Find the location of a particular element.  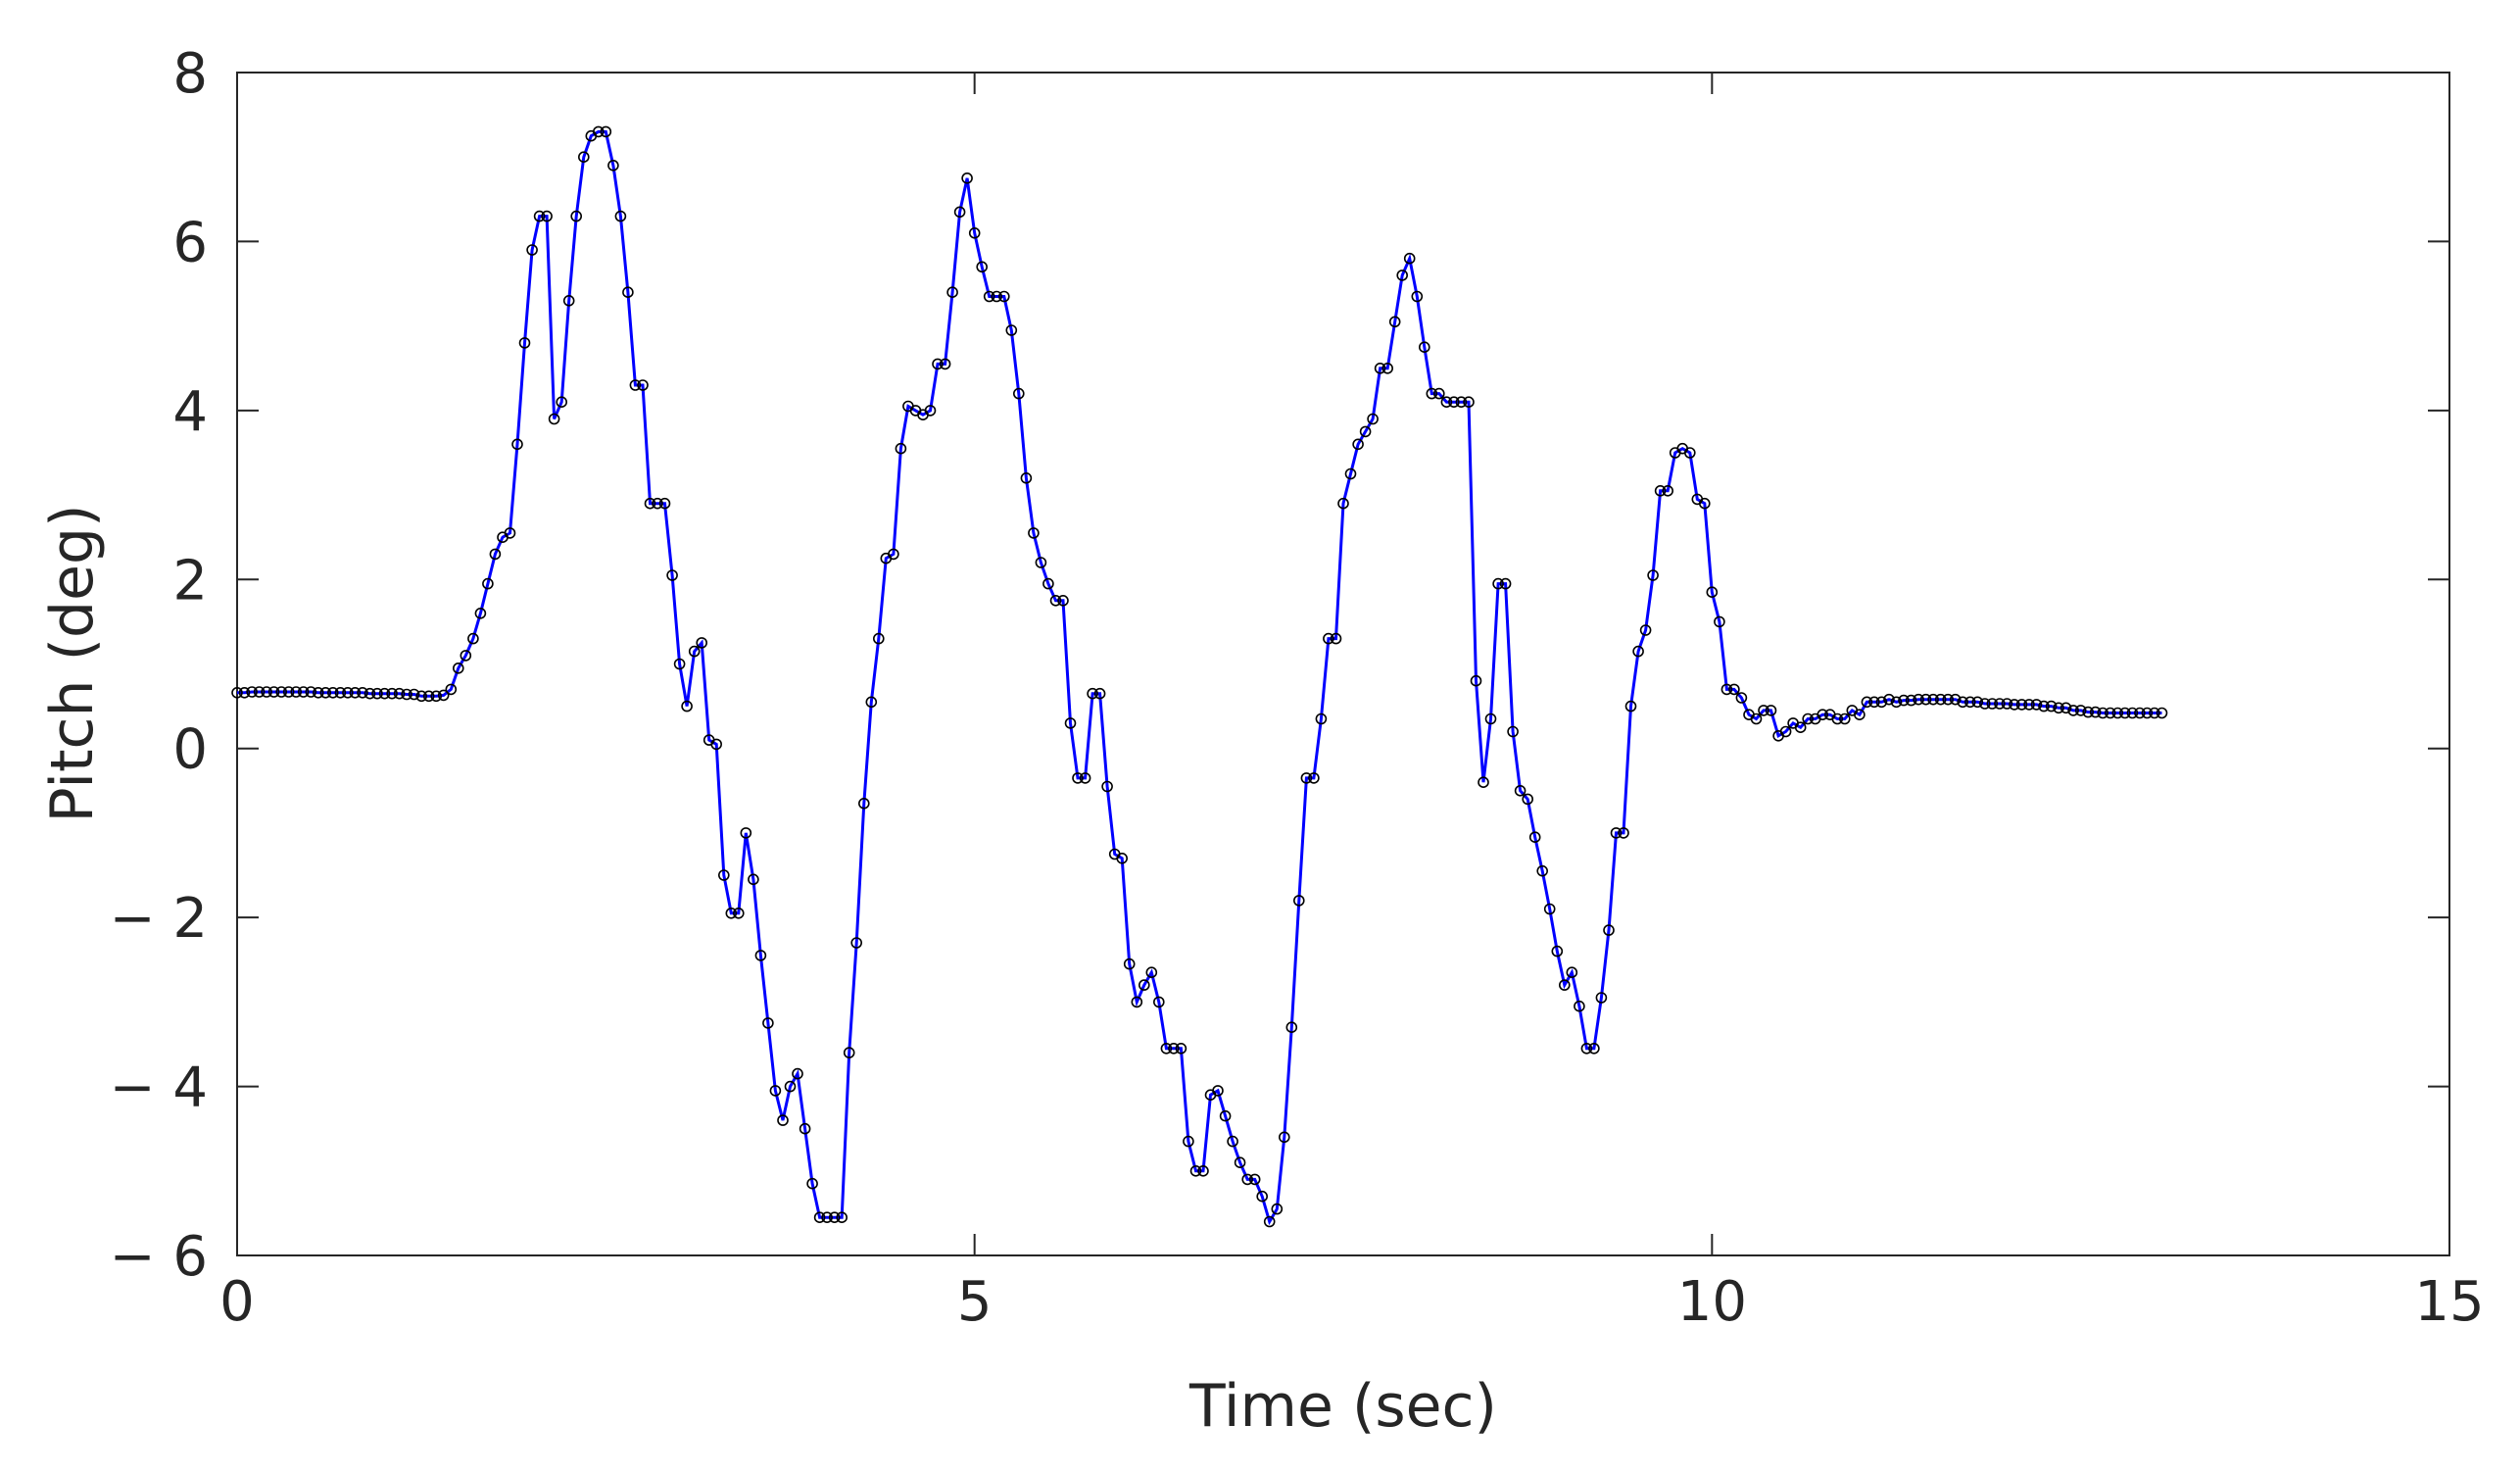

x-axis-label: Time (sec) is located at coordinates (1342, 1406).